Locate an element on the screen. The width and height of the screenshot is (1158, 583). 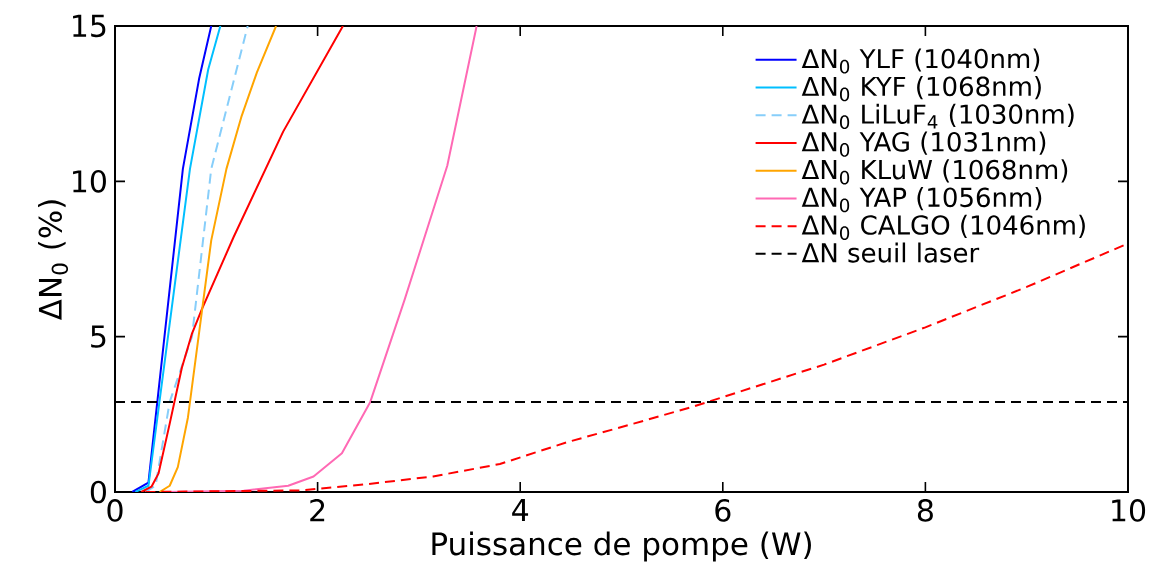
legend-label: ΔN$_{0}$ CALGO (1046nm) is located at coordinates (943, 227).